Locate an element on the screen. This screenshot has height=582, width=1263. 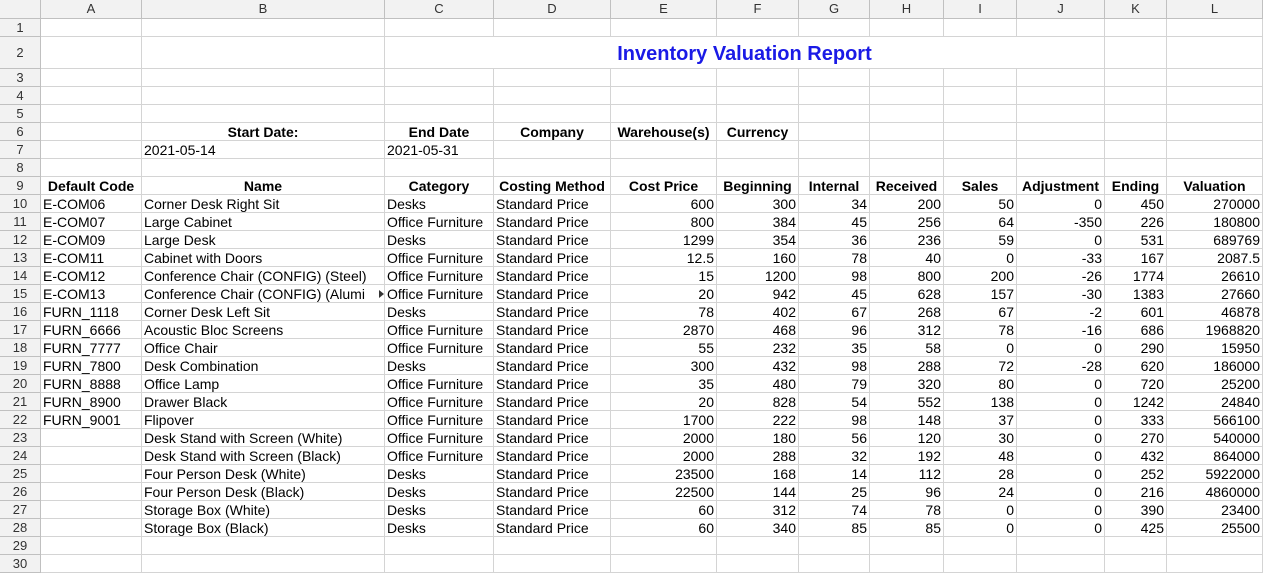
table-cell: 23400 is located at coordinates (1215, 510).